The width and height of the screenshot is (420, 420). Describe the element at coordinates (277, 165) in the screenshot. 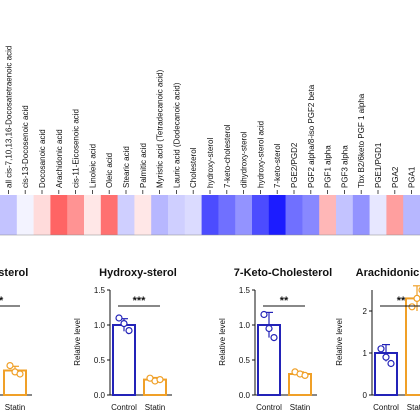

I see `heatmap-label: 7-keto-sterol` at that location.